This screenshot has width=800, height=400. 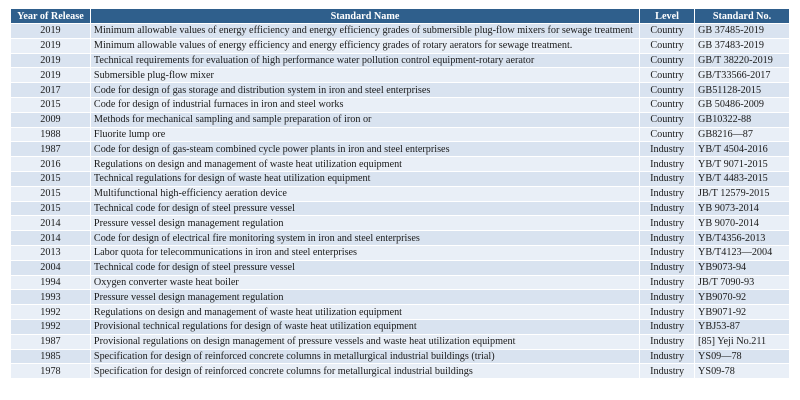 What do you see at coordinates (742, 119) in the screenshot?
I see `standard-no-cell: GB10322-88` at bounding box center [742, 119].